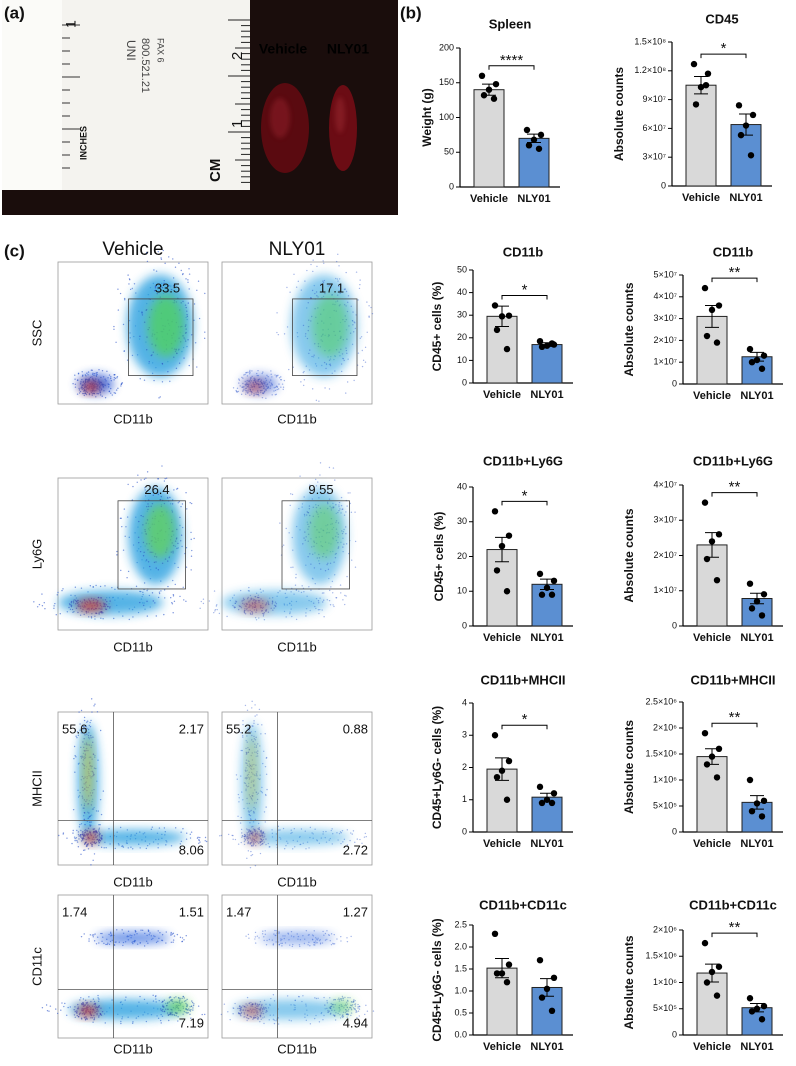  Describe the element at coordinates (133, 881) in the screenshot. I see `x-axis-label: CD11b` at that location.